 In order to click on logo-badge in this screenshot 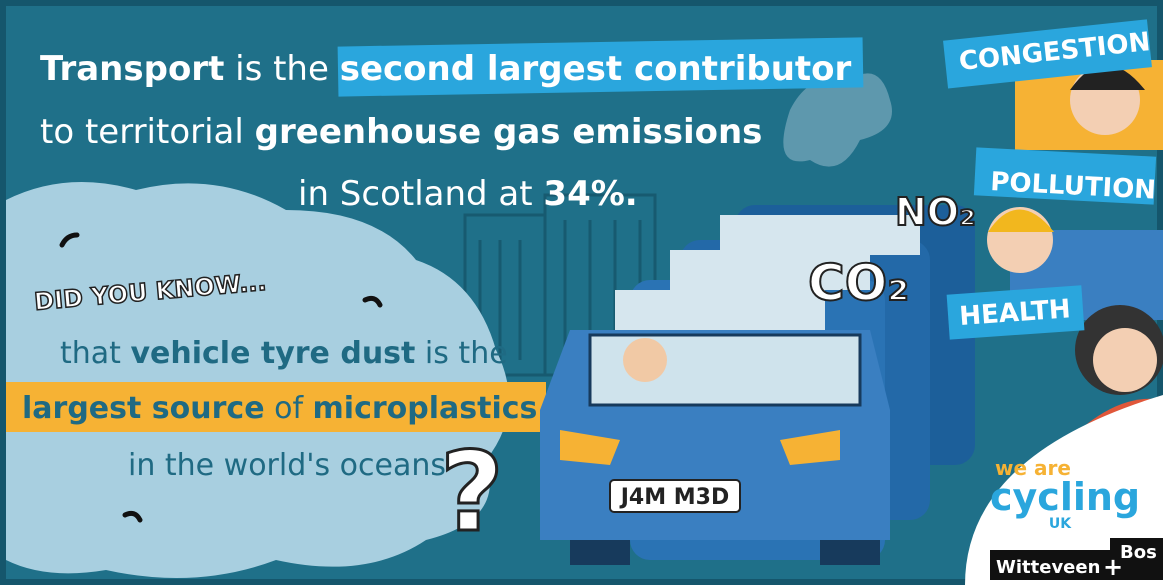, I will do `click(1064, 490)`.